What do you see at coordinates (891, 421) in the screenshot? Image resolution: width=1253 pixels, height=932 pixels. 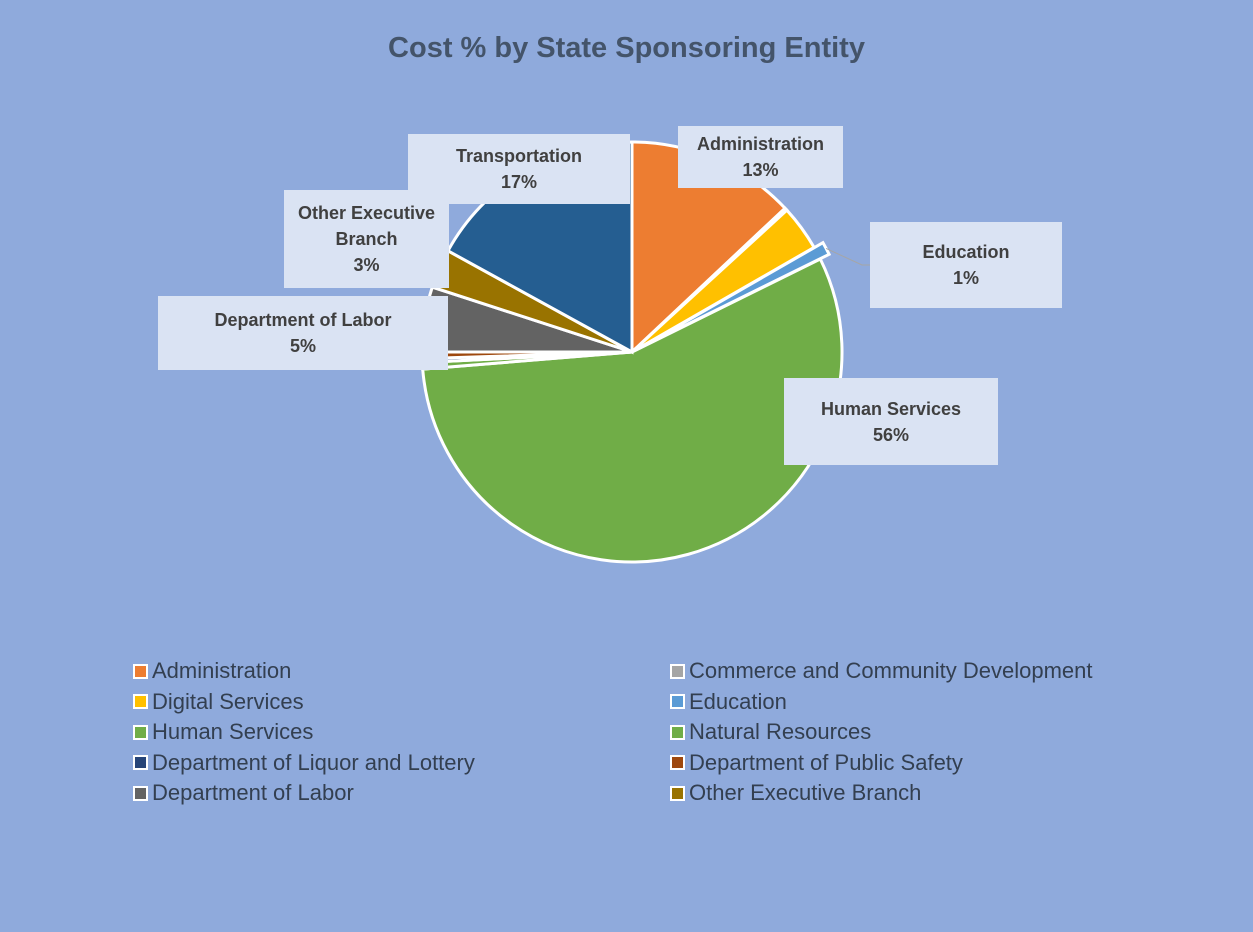 I see `data-label: Human Services 56%` at bounding box center [891, 421].